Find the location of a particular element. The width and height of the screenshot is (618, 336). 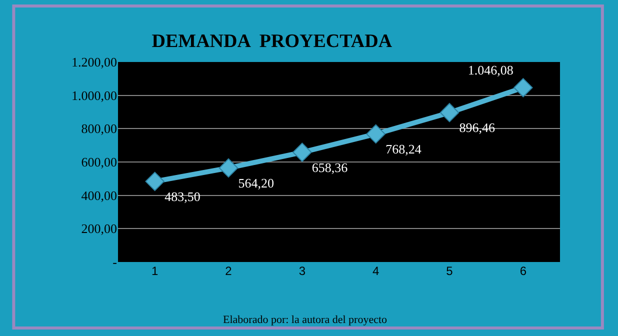

chart-title: DEMANDA PROYECTADA is located at coordinates (272, 41).